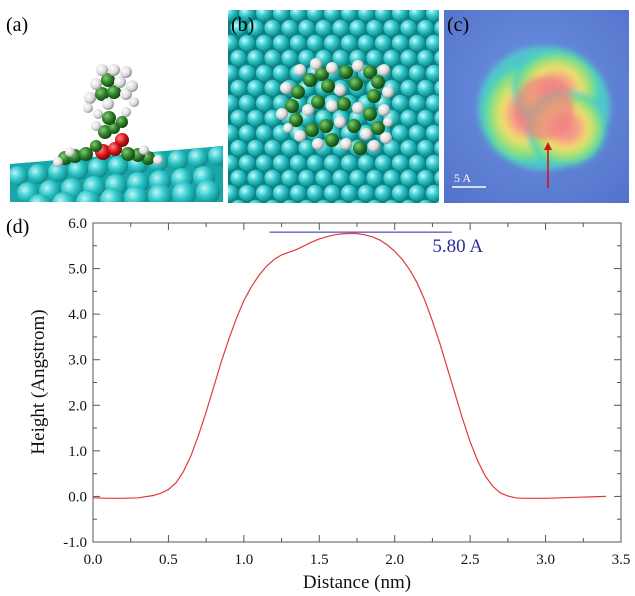 The width and height of the screenshot is (635, 596). I want to click on panel-label-d: (d), so click(18, 227).